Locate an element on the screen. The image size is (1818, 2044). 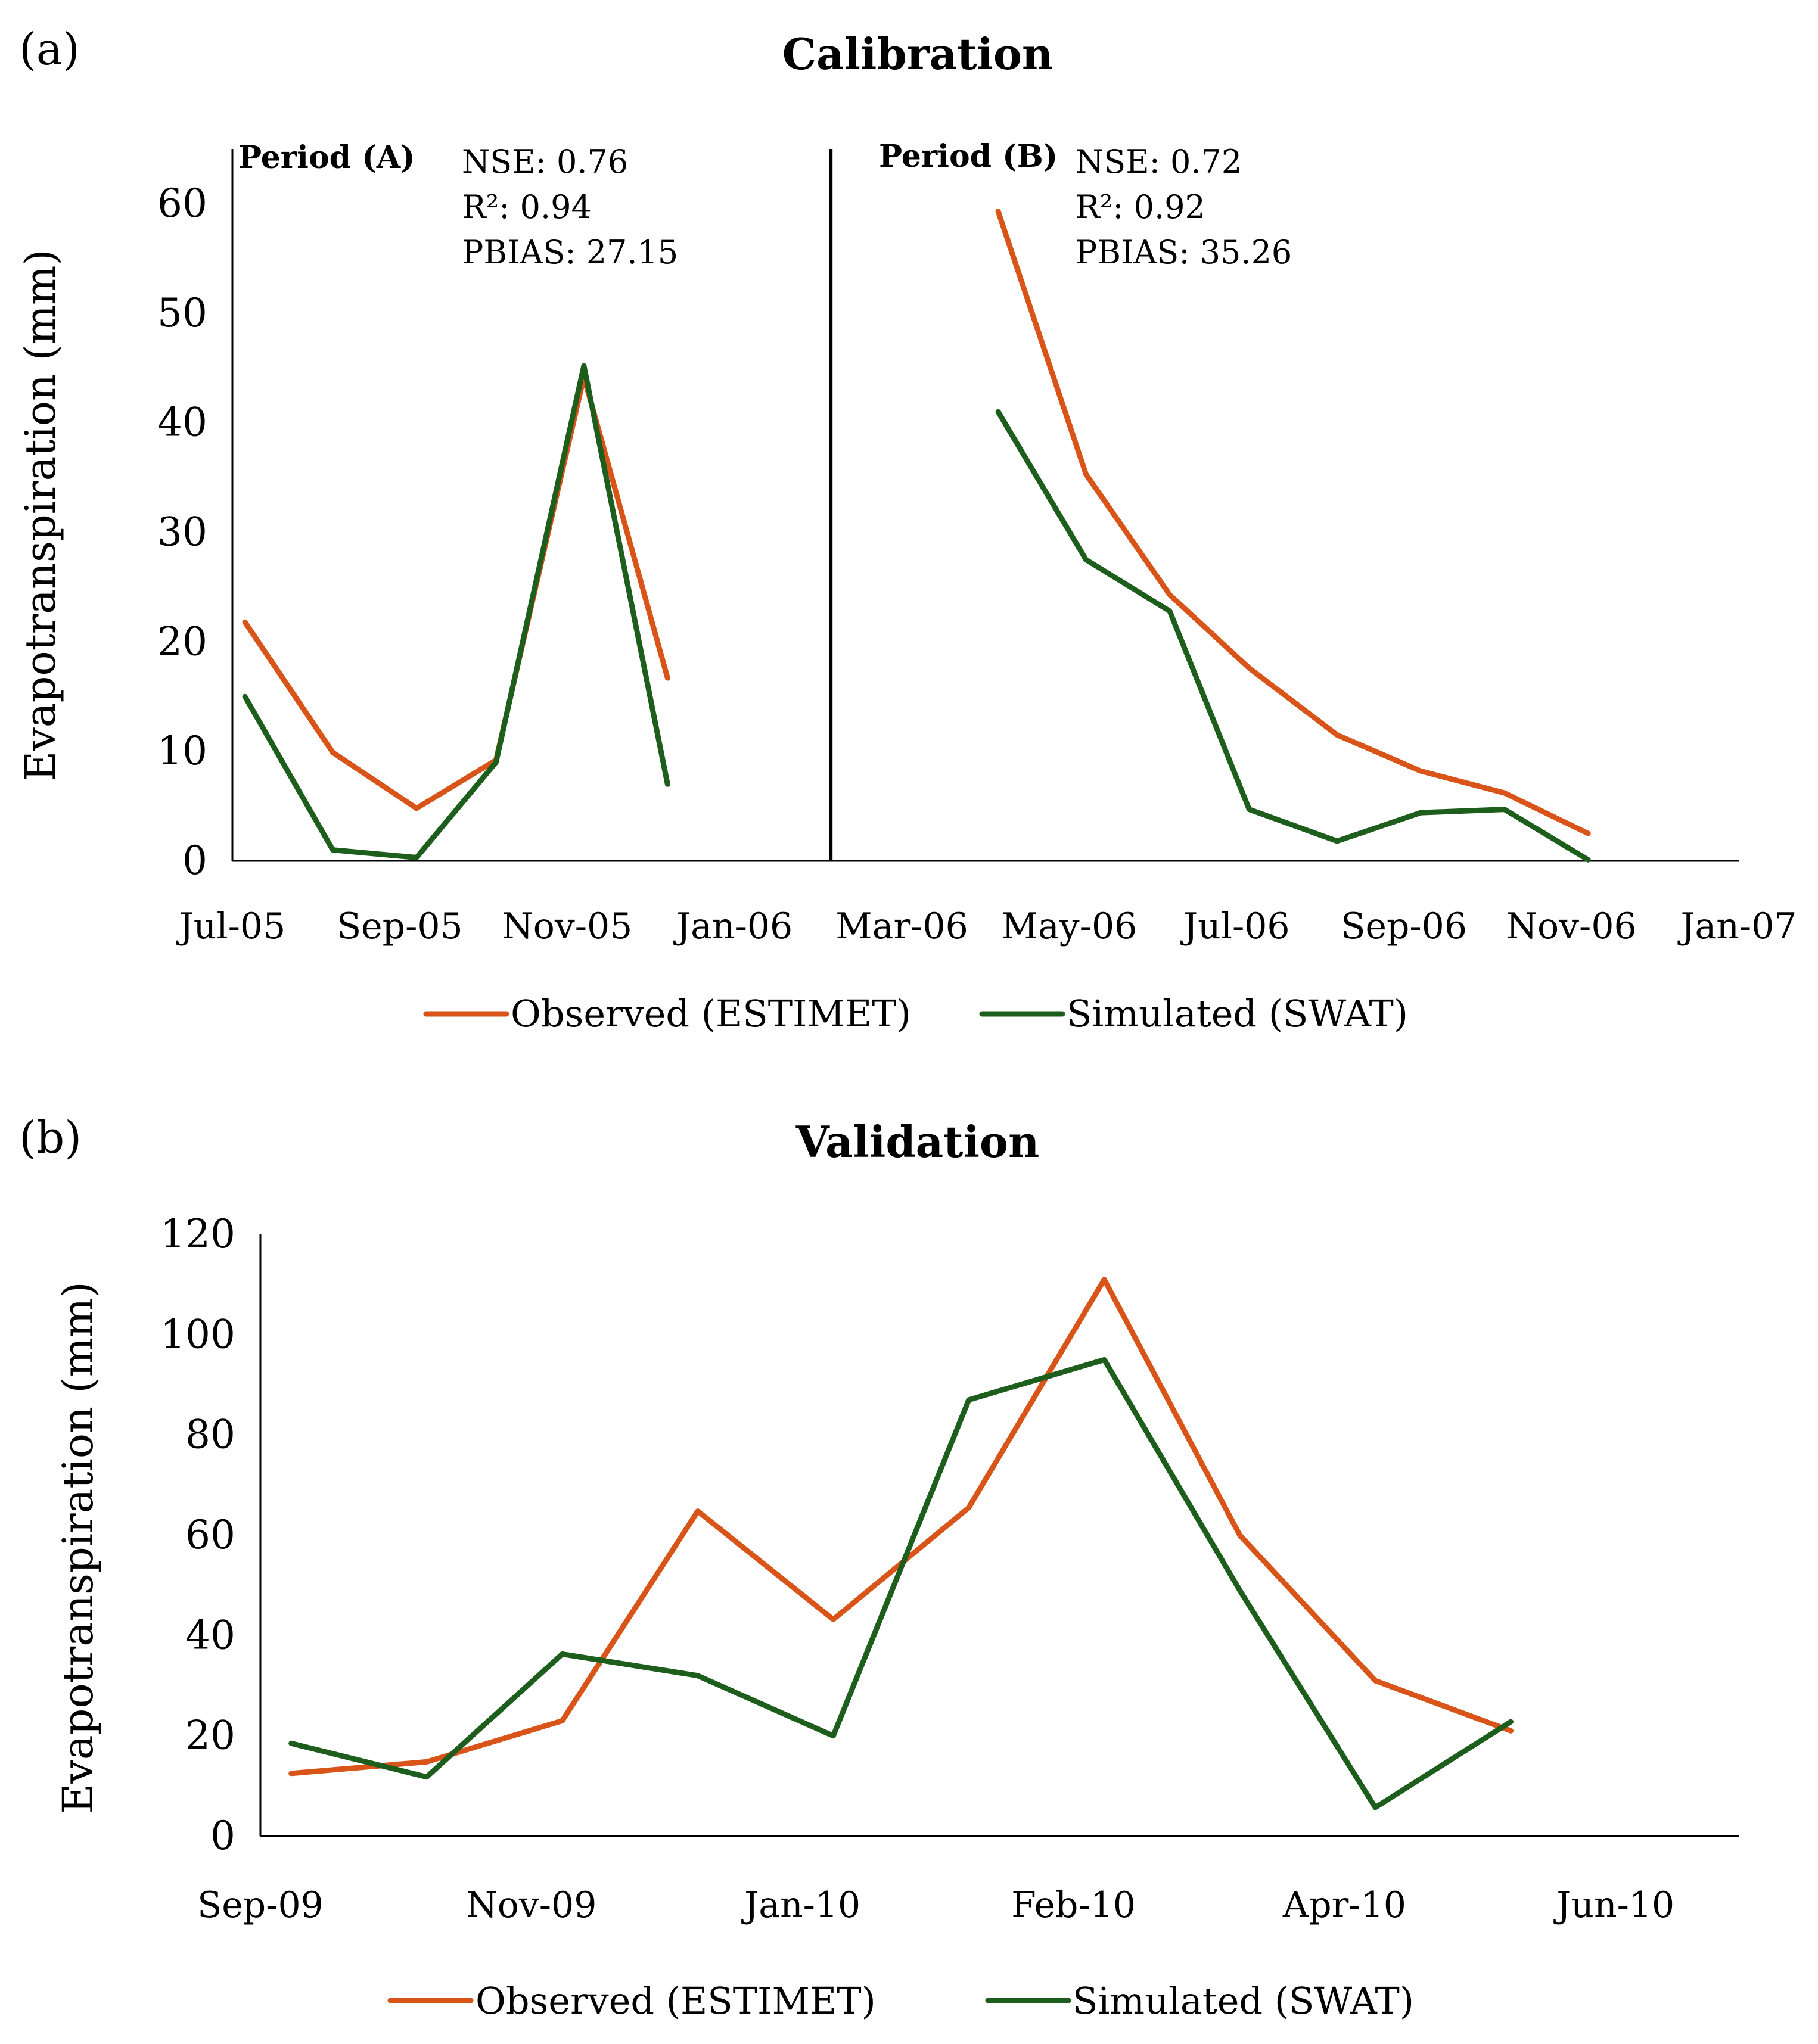
y-ticks-a: 0 10 20 30 40 50 60 is located at coordinates (182, 532).